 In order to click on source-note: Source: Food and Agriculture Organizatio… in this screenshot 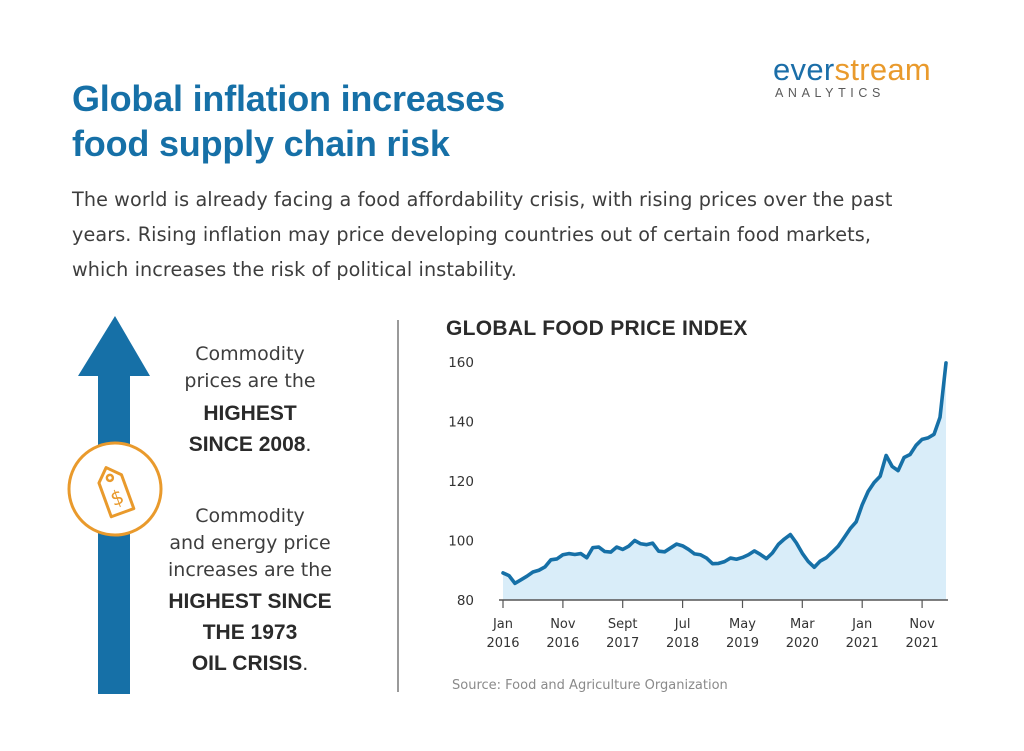, I will do `click(590, 685)`.